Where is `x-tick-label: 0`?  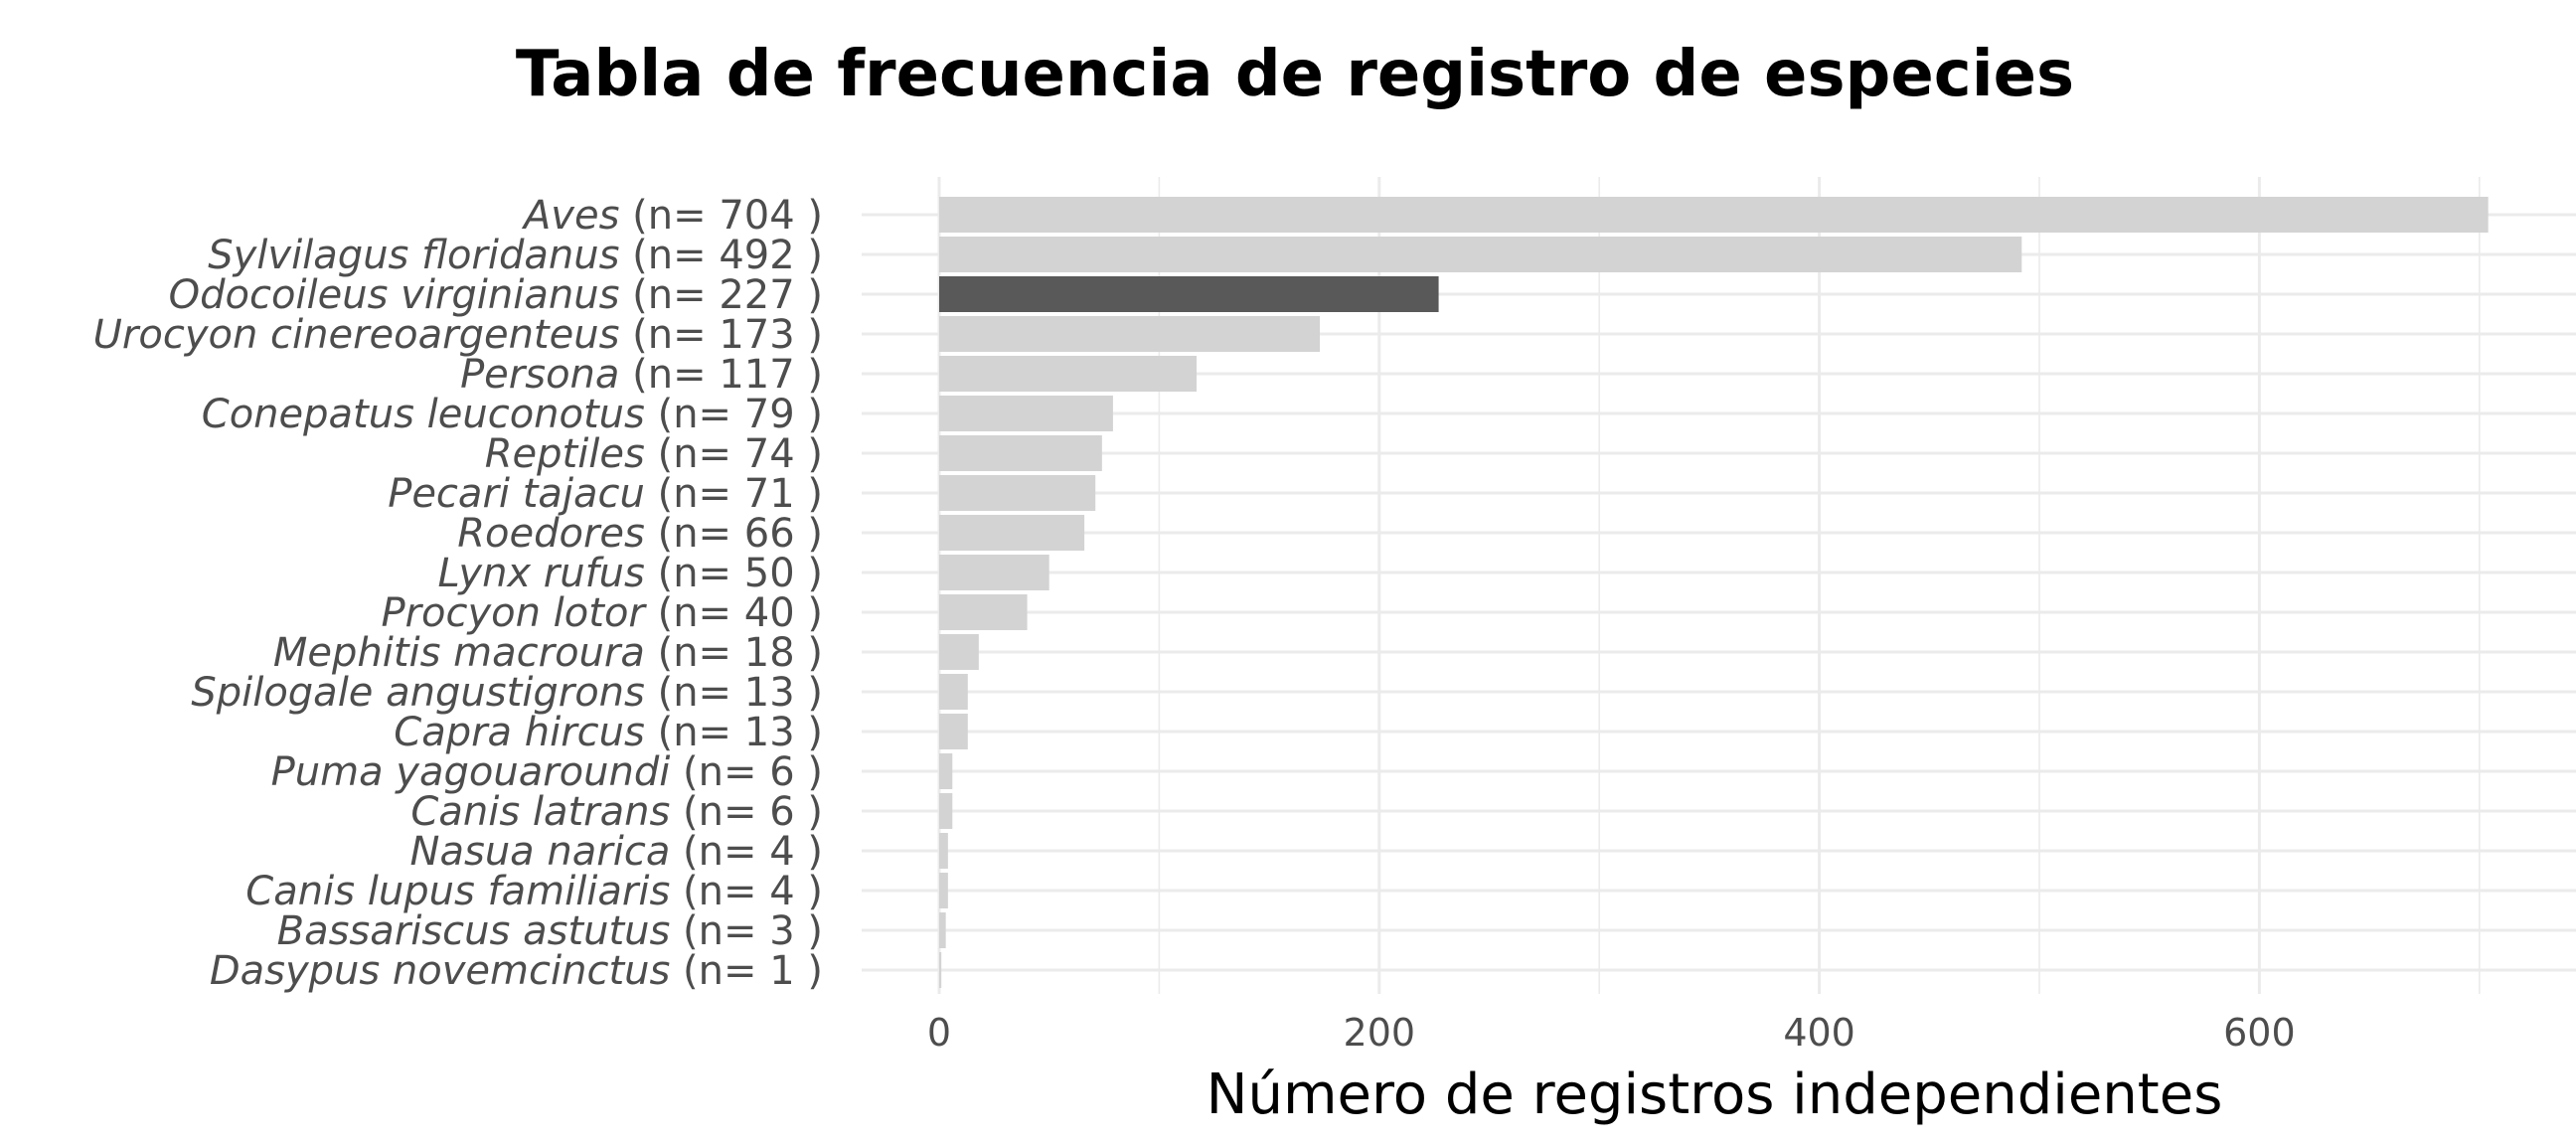 x-tick-label: 0 is located at coordinates (939, 1033).